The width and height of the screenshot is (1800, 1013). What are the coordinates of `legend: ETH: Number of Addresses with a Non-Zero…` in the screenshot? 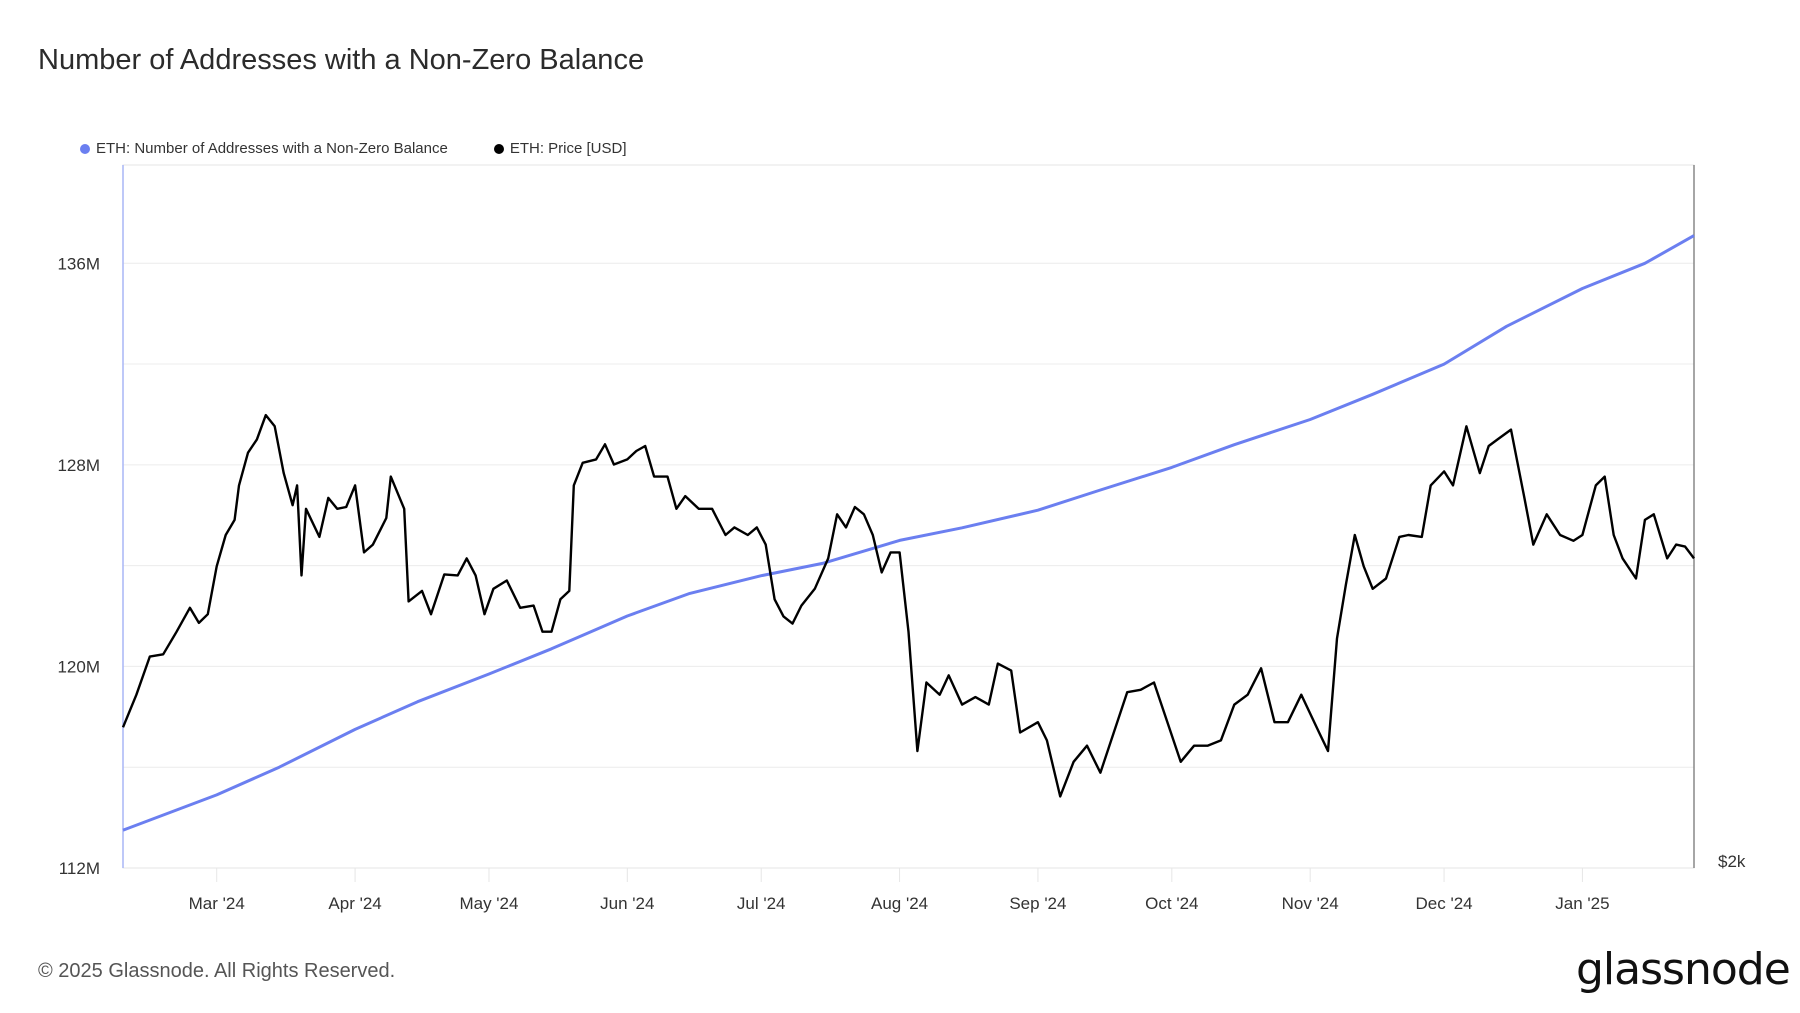 It's located at (353, 148).